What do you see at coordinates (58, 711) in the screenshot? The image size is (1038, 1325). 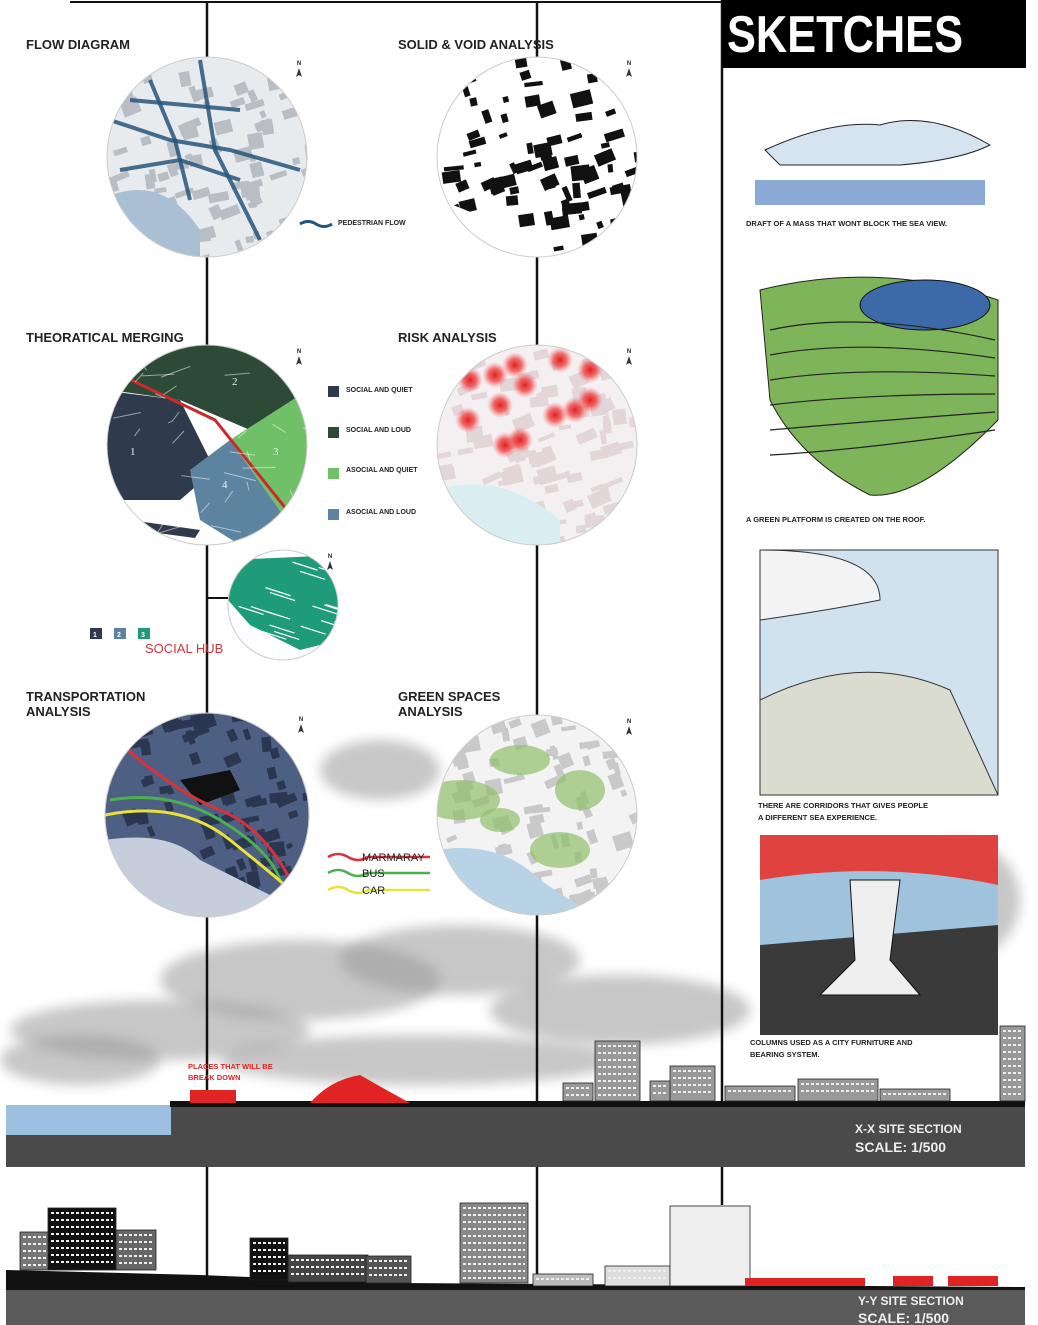 I see `title-line: ANALYSIS` at bounding box center [58, 711].